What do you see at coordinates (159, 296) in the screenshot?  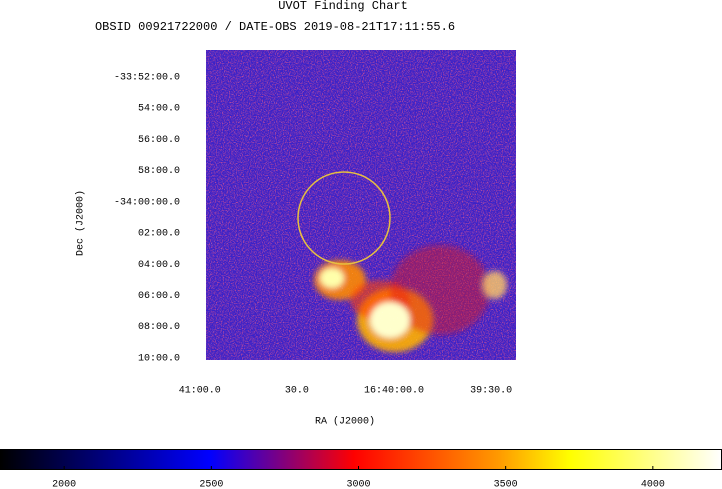 I see `y-tick-label: 06:00.0` at bounding box center [159, 296].